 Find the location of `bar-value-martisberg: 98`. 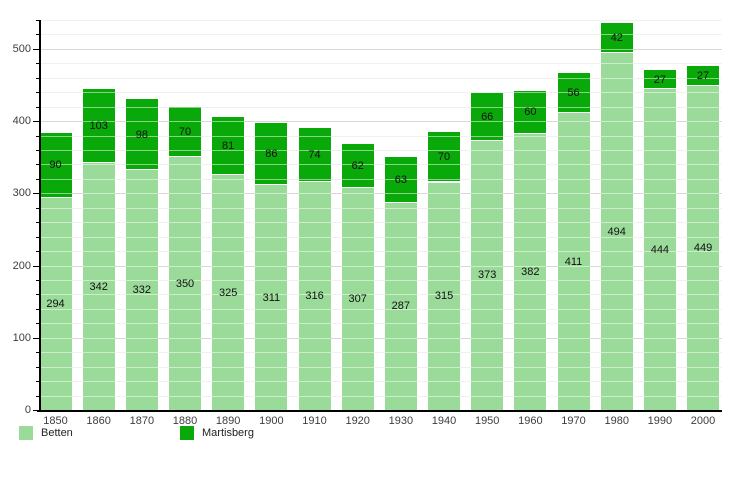

bar-value-martisberg: 98 is located at coordinates (141, 134).